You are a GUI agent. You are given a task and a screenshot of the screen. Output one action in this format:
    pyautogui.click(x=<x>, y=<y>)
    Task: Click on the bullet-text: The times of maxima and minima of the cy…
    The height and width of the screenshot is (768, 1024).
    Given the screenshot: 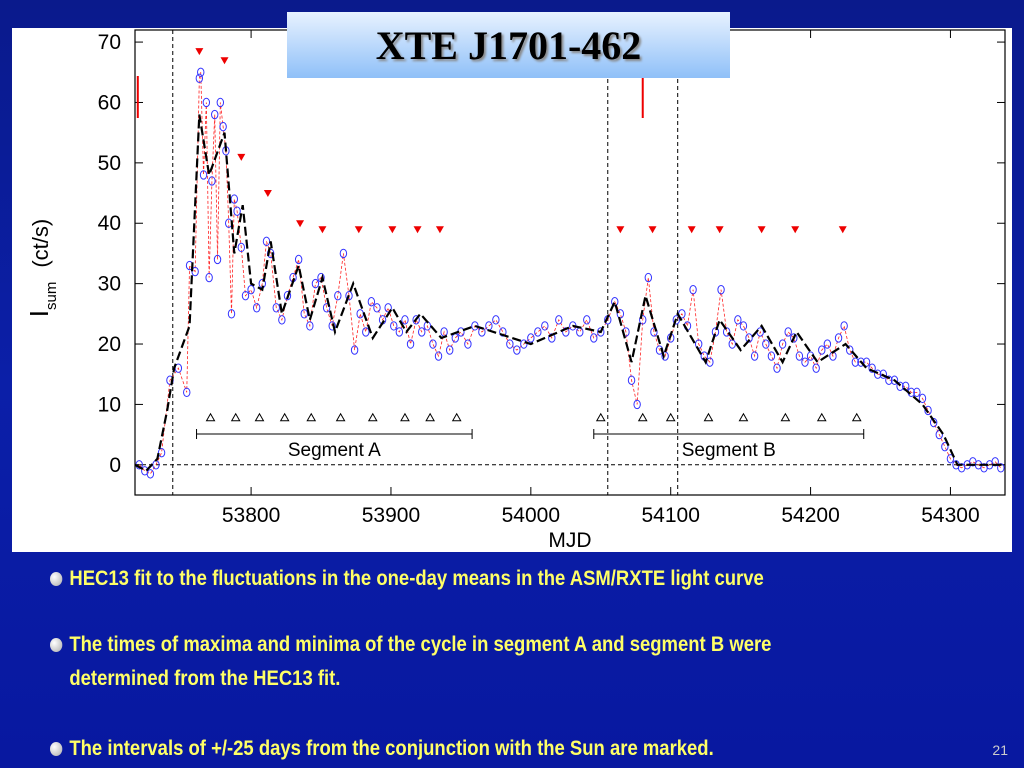 What is the action you would take?
    pyautogui.click(x=420, y=644)
    